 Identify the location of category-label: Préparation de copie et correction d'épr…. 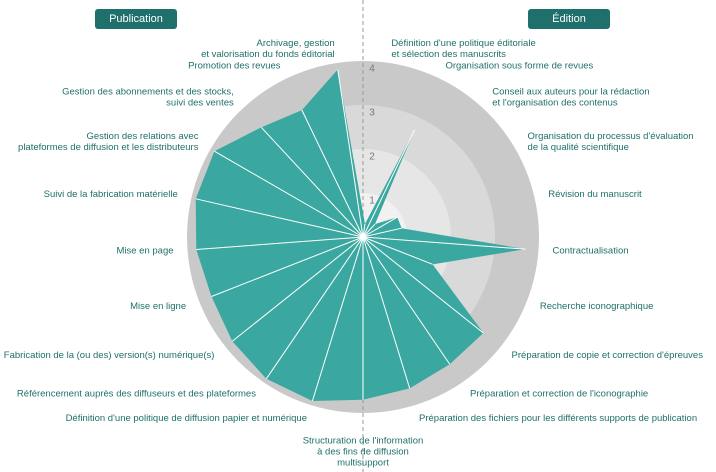
(608, 355).